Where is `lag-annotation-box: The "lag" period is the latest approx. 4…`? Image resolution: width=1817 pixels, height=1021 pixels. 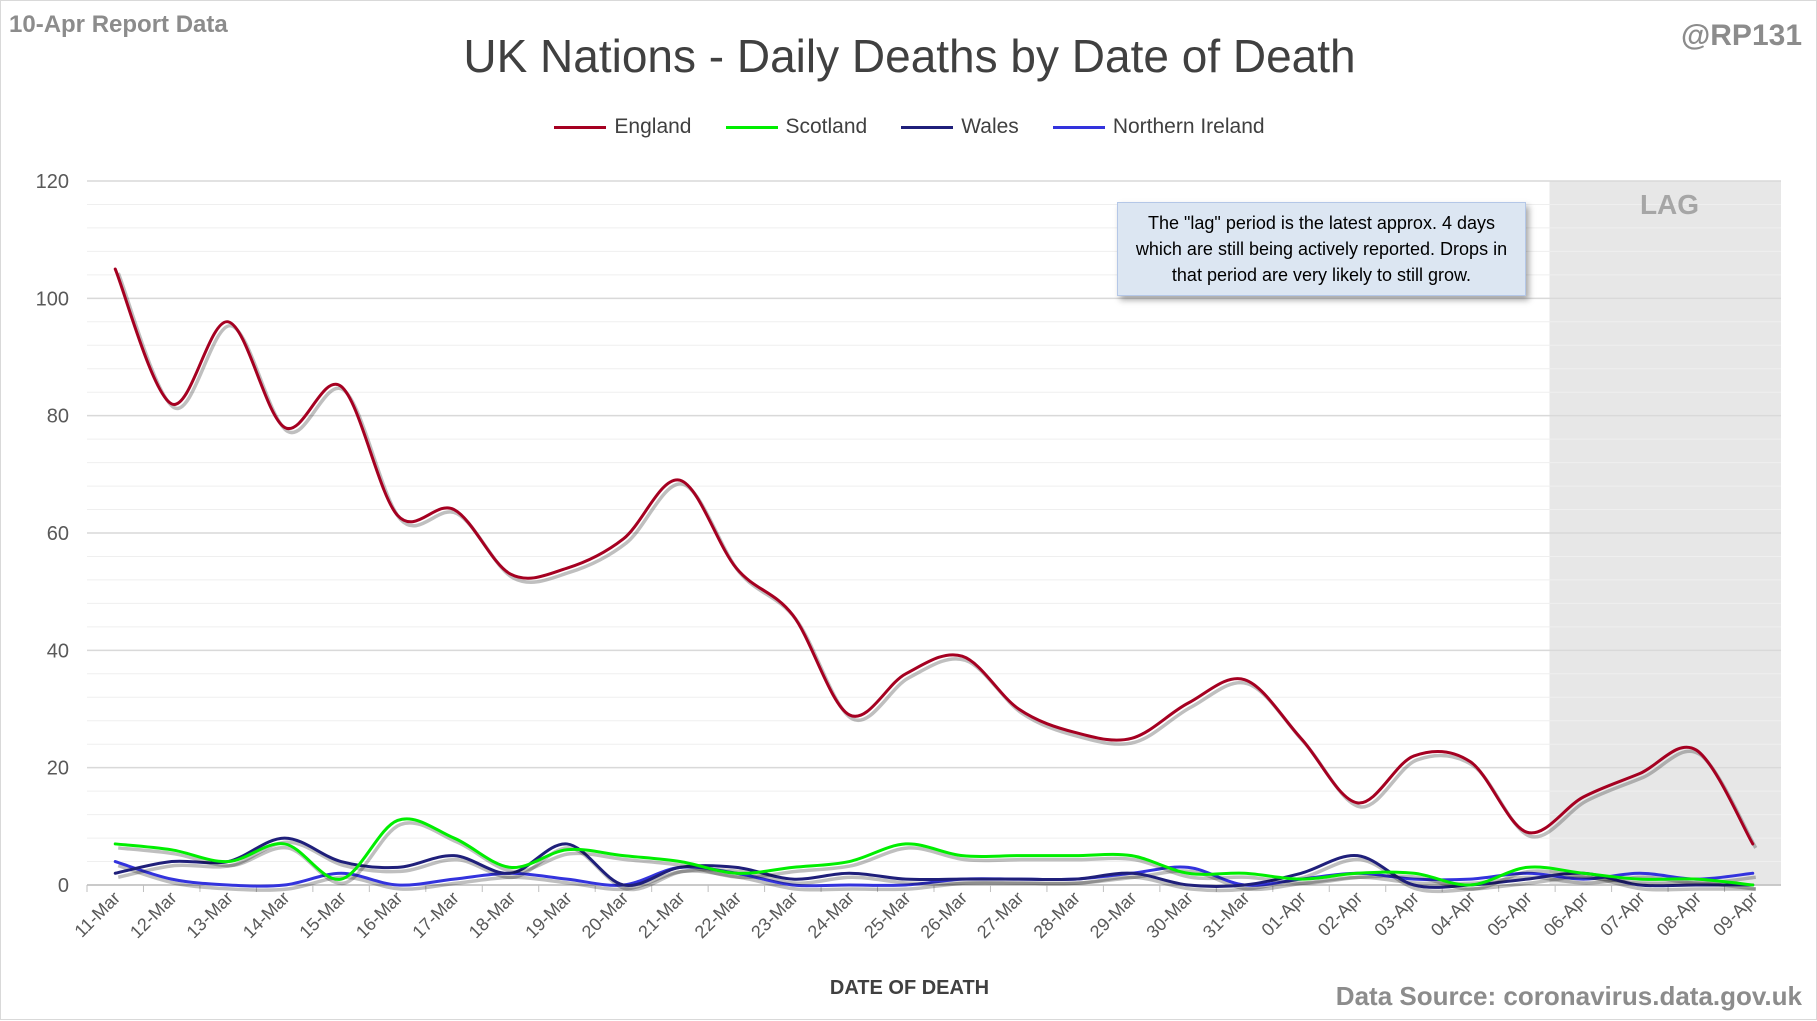
lag-annotation-box: The "lag" period is the latest approx. 4… is located at coordinates (1321, 249).